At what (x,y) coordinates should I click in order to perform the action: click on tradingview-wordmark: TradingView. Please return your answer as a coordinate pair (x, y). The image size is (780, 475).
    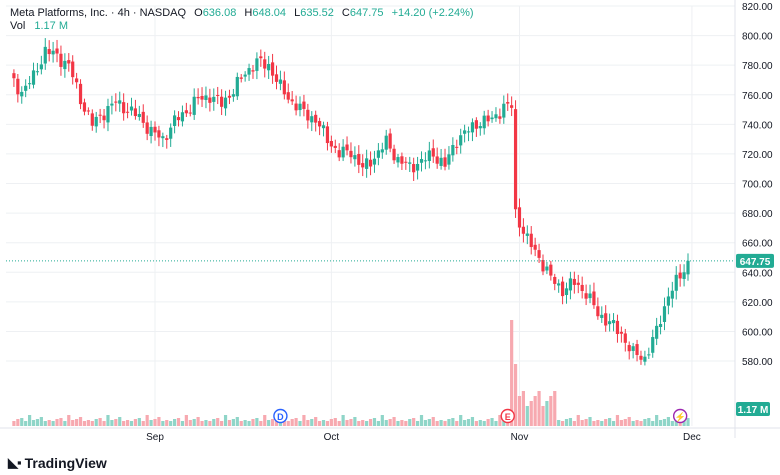
    Looking at the image, I should click on (65, 463).